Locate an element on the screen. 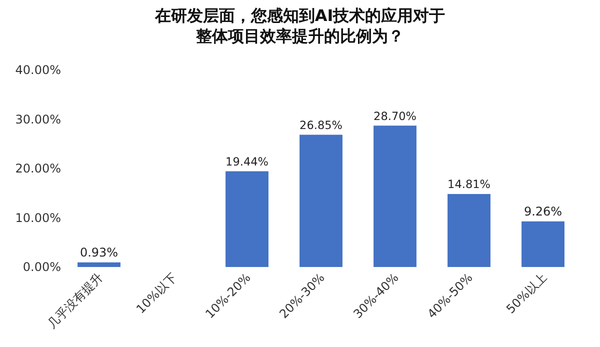 The width and height of the screenshot is (600, 347). data-label: 28.70% is located at coordinates (395, 116).